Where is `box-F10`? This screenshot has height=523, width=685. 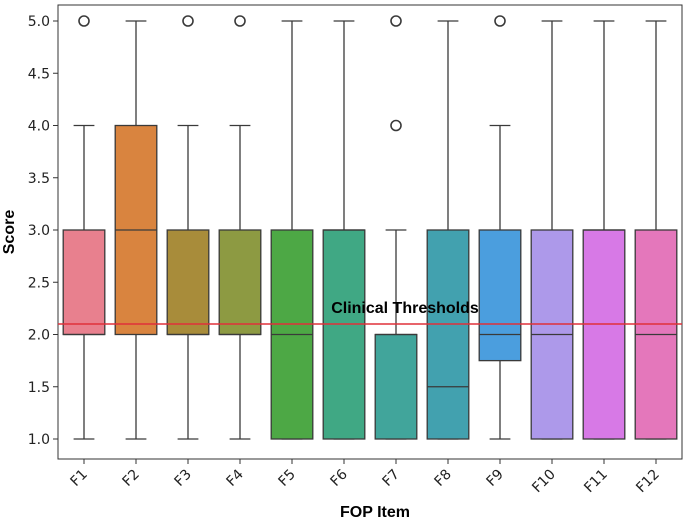
box-F10 is located at coordinates (552, 230).